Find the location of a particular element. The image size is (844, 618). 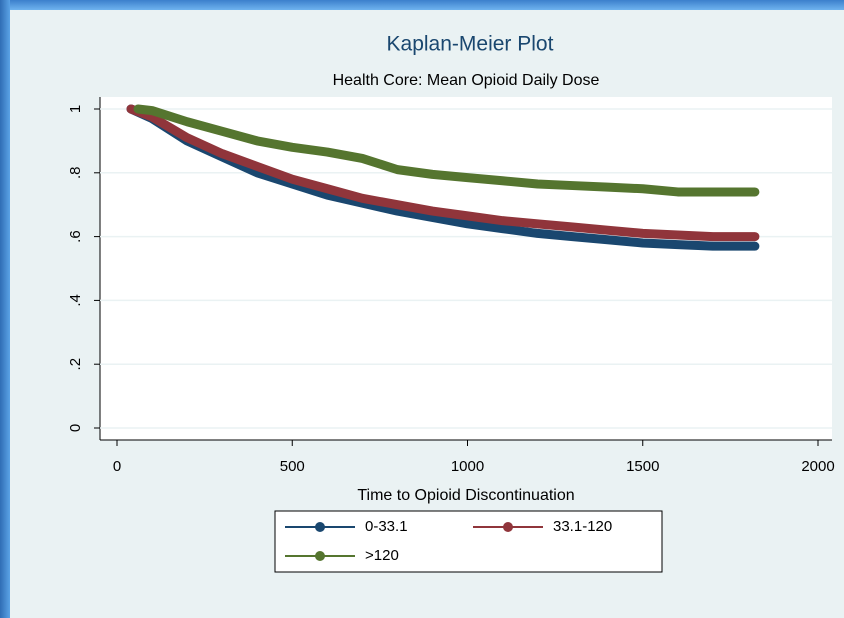

legend-label: 33.1-120 is located at coordinates (582, 526).